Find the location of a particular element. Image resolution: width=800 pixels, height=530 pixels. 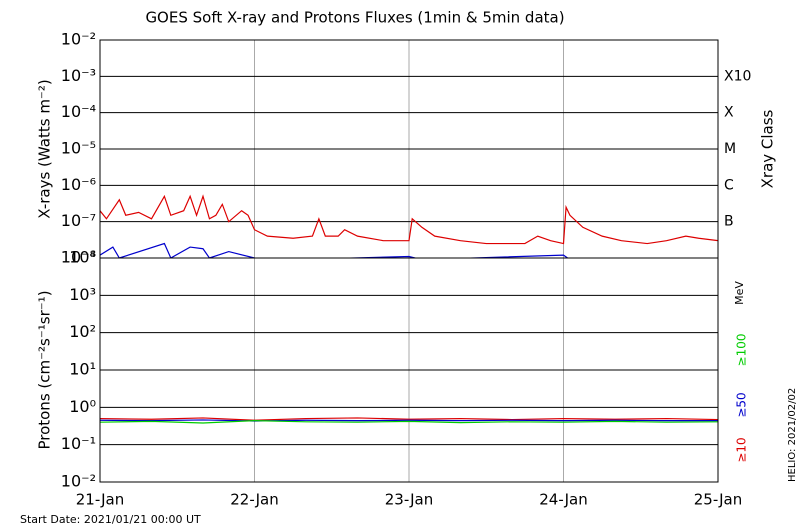

y-tick-label: 10⁻⁷ is located at coordinates (78, 220).